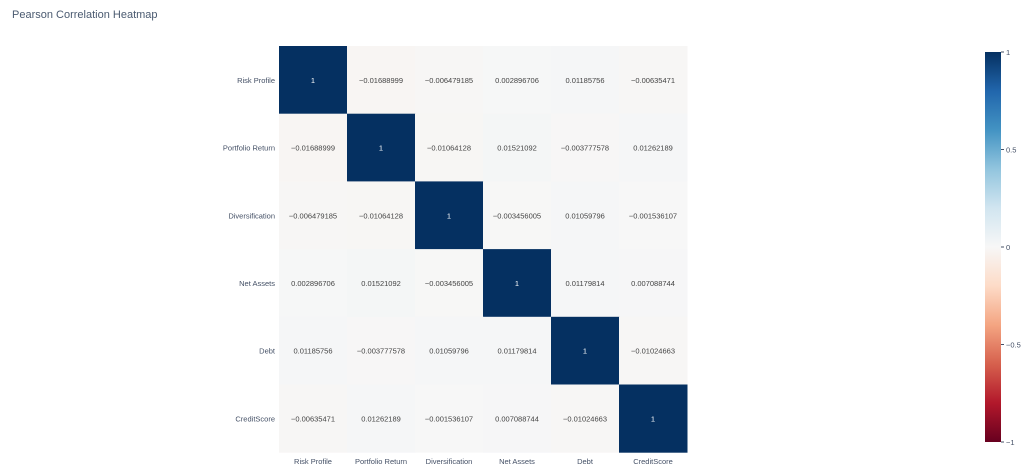 Image resolution: width=1024 pixels, height=469 pixels. I want to click on x-tick-label: Diversification, so click(449, 461).